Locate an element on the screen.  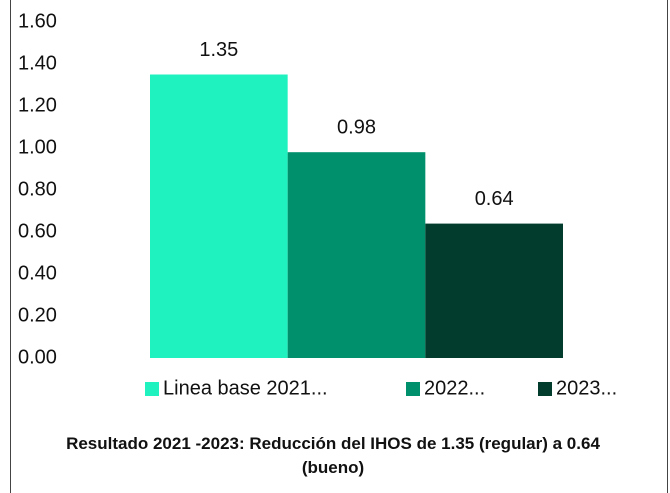
y-tick-label: 0.60 is located at coordinates (37, 231).